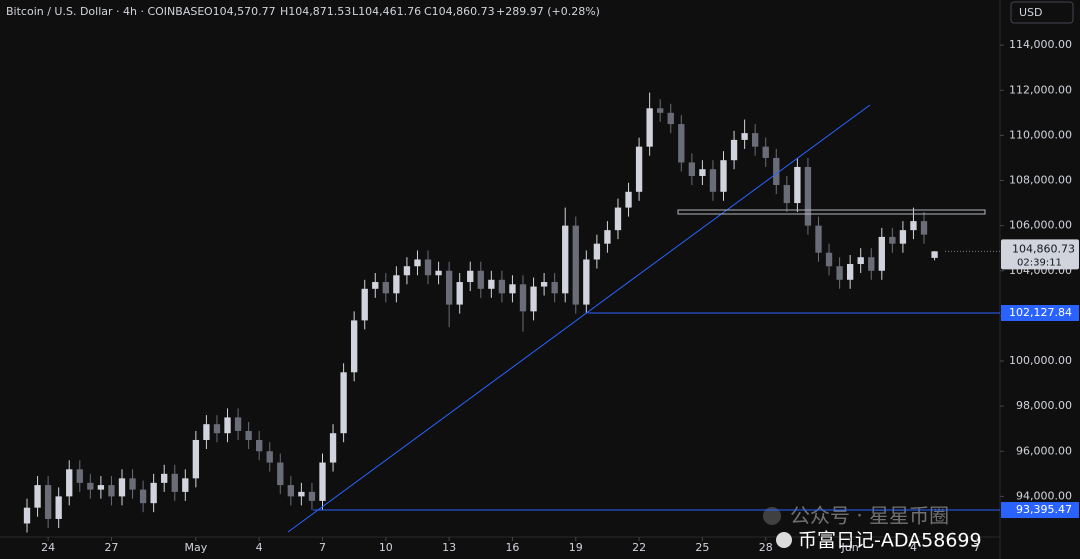 This screenshot has height=559, width=1080. What do you see at coordinates (105, 11) in the screenshot?
I see `symbol: Bitcoin / U.S. Dollar · 4h · COINBASE` at bounding box center [105, 11].